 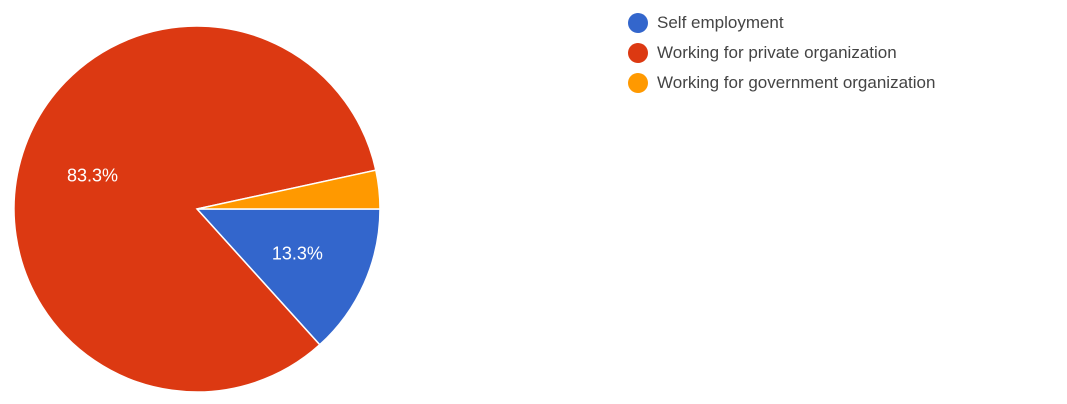 I want to click on legend-swatch-government-organization, so click(x=638, y=83).